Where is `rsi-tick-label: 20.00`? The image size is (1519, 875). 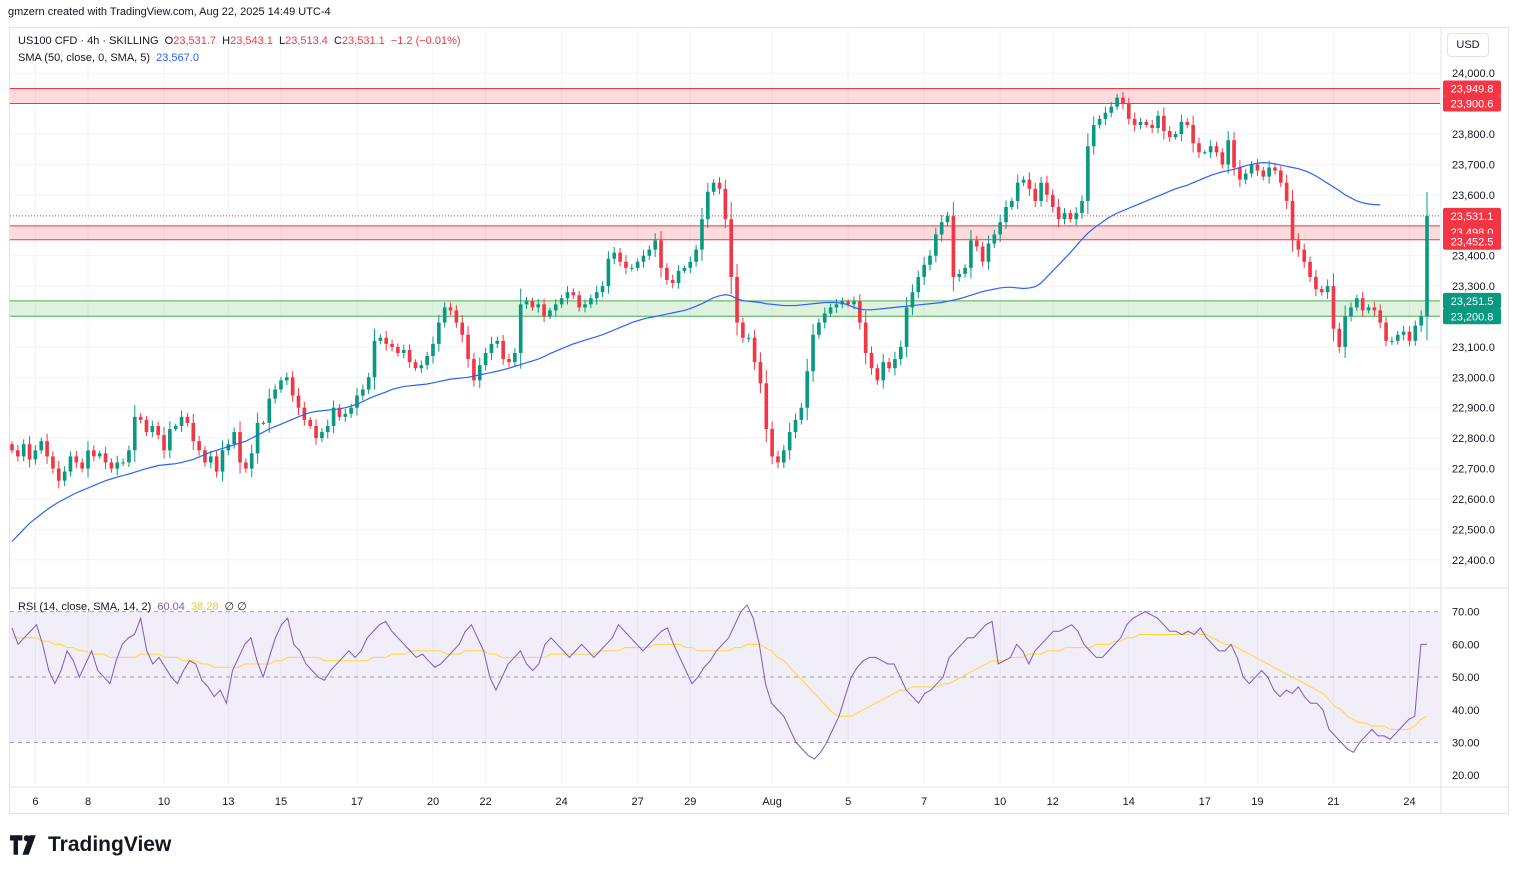 rsi-tick-label: 20.00 is located at coordinates (1466, 776).